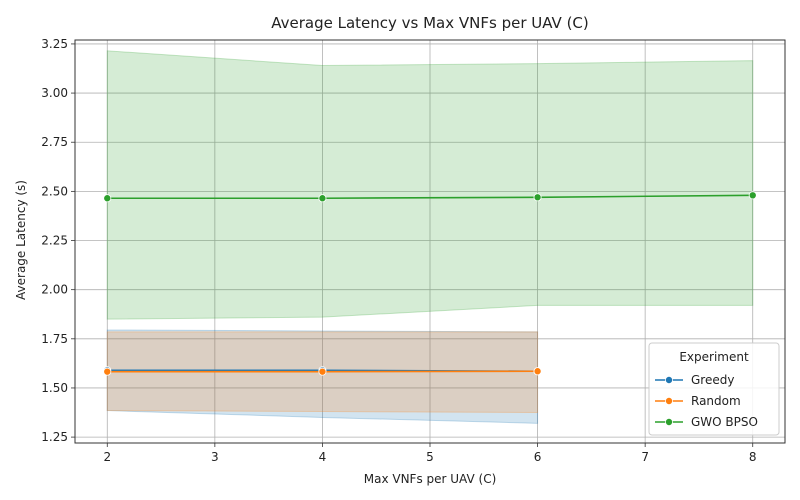 The width and height of the screenshot is (800, 500). What do you see at coordinates (54, 93) in the screenshot?
I see `y-tick-label: 3.00` at bounding box center [54, 93].